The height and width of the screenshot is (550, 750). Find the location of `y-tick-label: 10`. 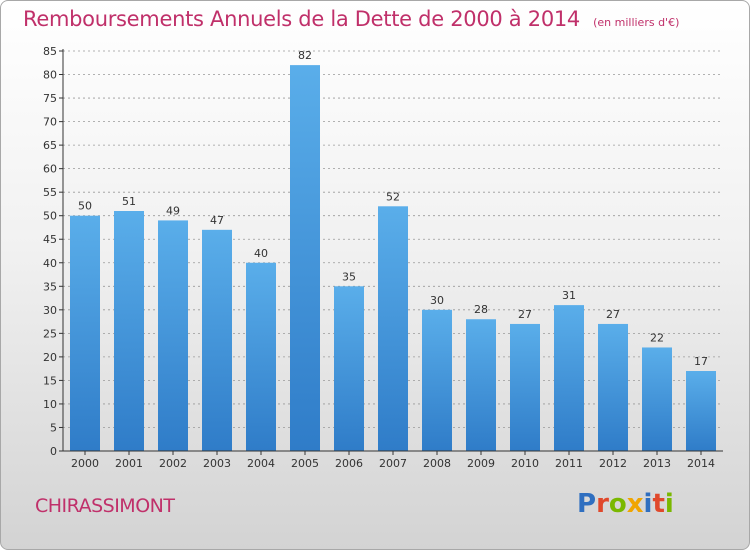

y-tick-label: 10 is located at coordinates (50, 404).